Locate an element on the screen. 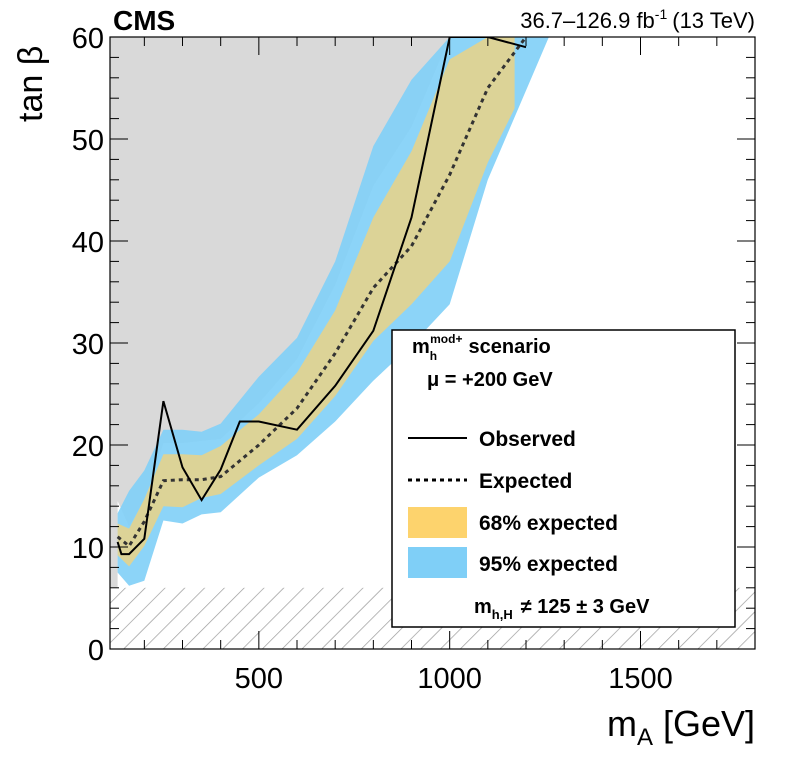 Image resolution: width=797 pixels, height=765 pixels. y-axis-title: tan β is located at coordinates (31, 84).